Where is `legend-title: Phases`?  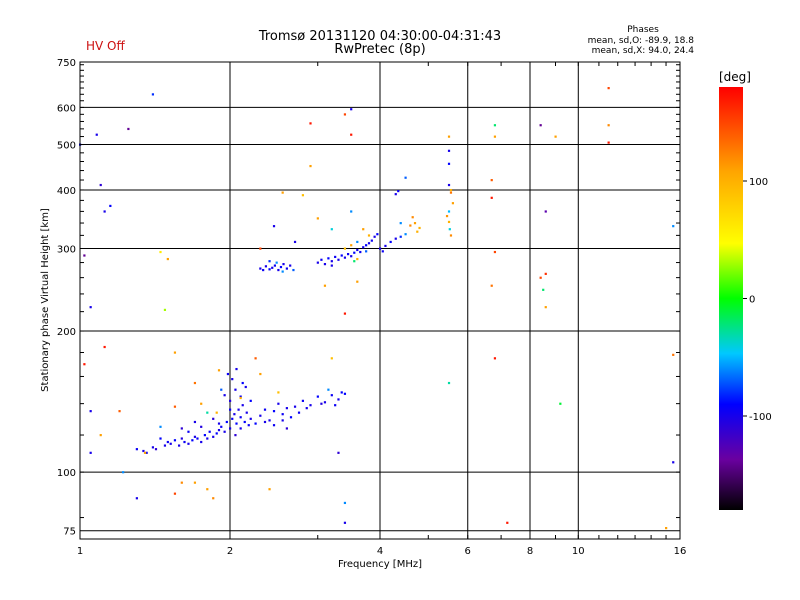
legend-title: Phases is located at coordinates (643, 30).